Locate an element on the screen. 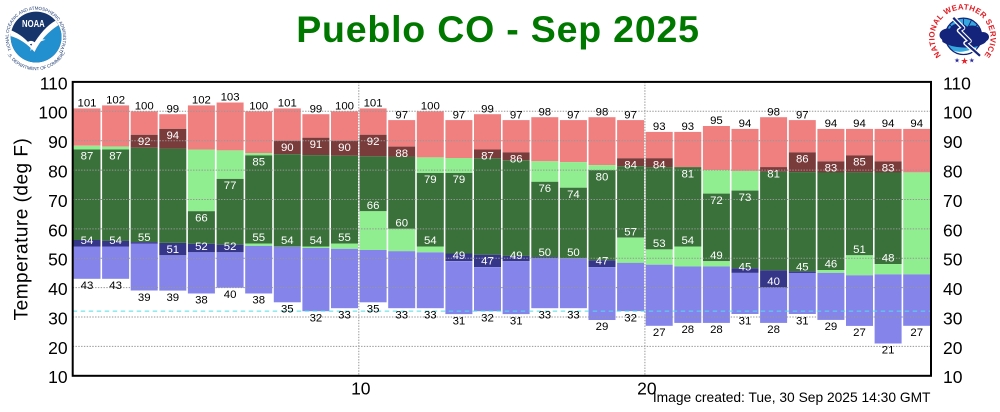 The width and height of the screenshot is (1000, 412). svg-text: 29 is located at coordinates (831, 327).